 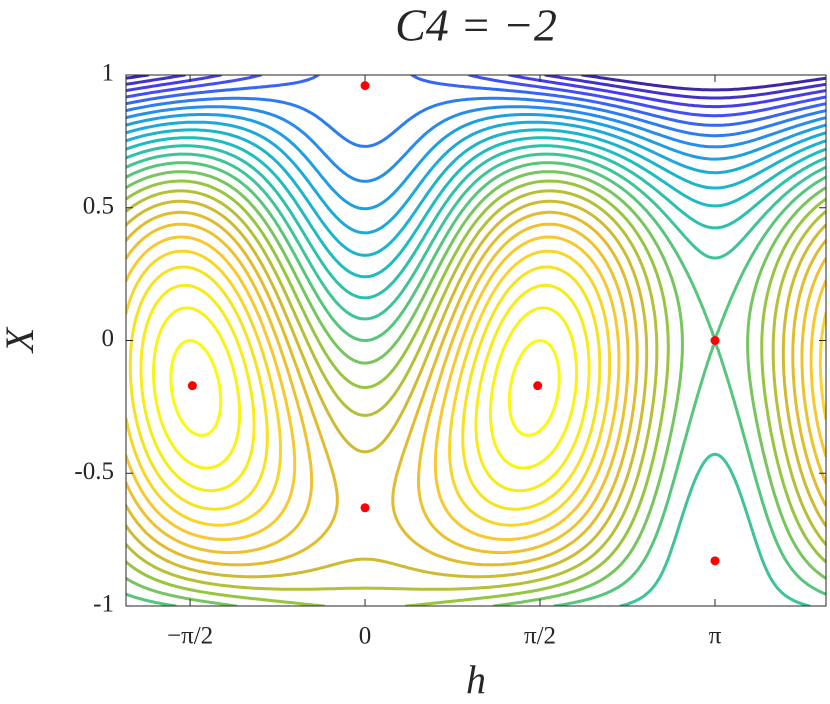 What do you see at coordinates (715, 636) in the screenshot?
I see `x-tick-label: π` at bounding box center [715, 636].